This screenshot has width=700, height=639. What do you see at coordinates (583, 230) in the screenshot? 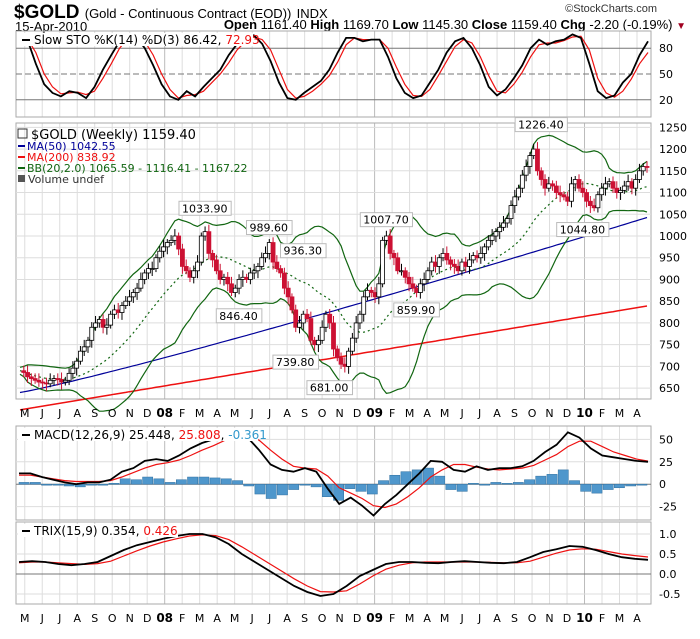
I see `price-annotation-label: 1044.80` at bounding box center [583, 230].